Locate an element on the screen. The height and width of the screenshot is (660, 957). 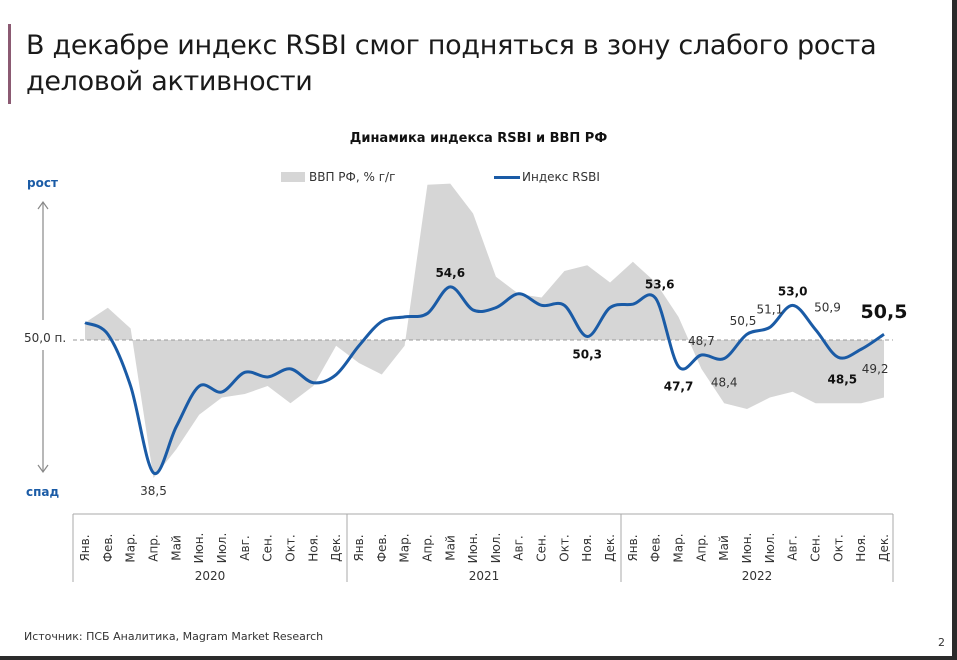
line-swatch-icon is located at coordinates (507, 177).